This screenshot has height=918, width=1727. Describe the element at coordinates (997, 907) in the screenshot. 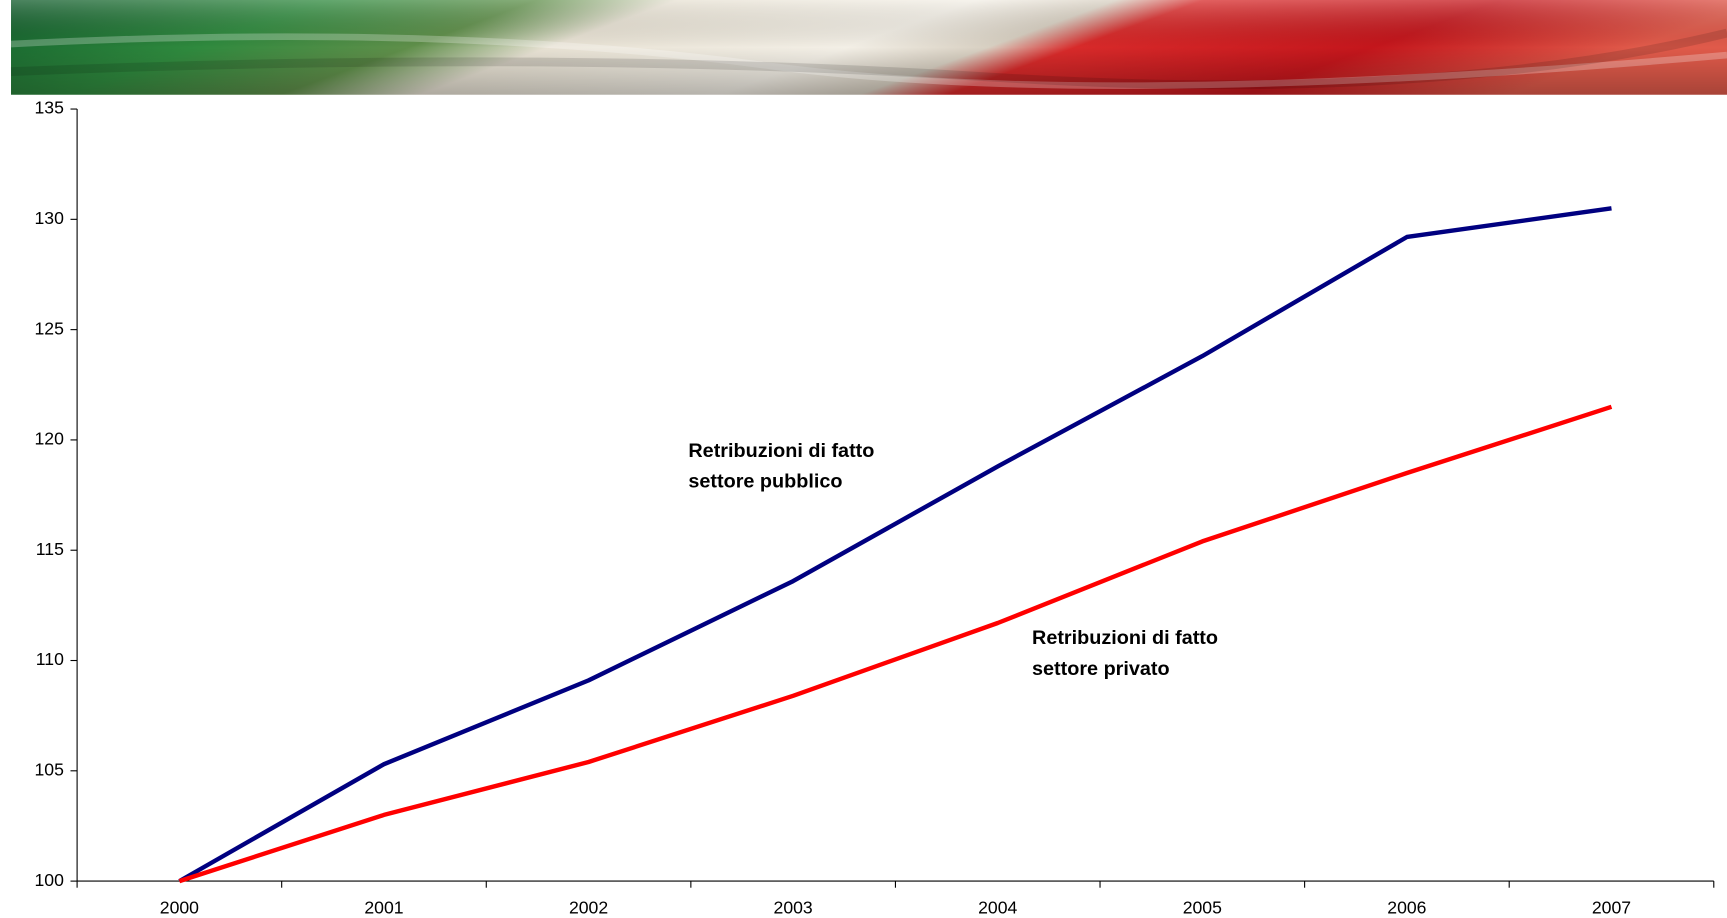

I see `x-tick-label: 2004` at that location.